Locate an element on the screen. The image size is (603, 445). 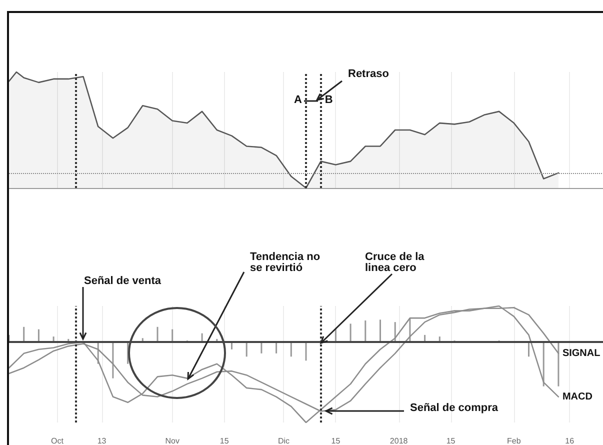
x-tick-label: Dic is located at coordinates (284, 440).